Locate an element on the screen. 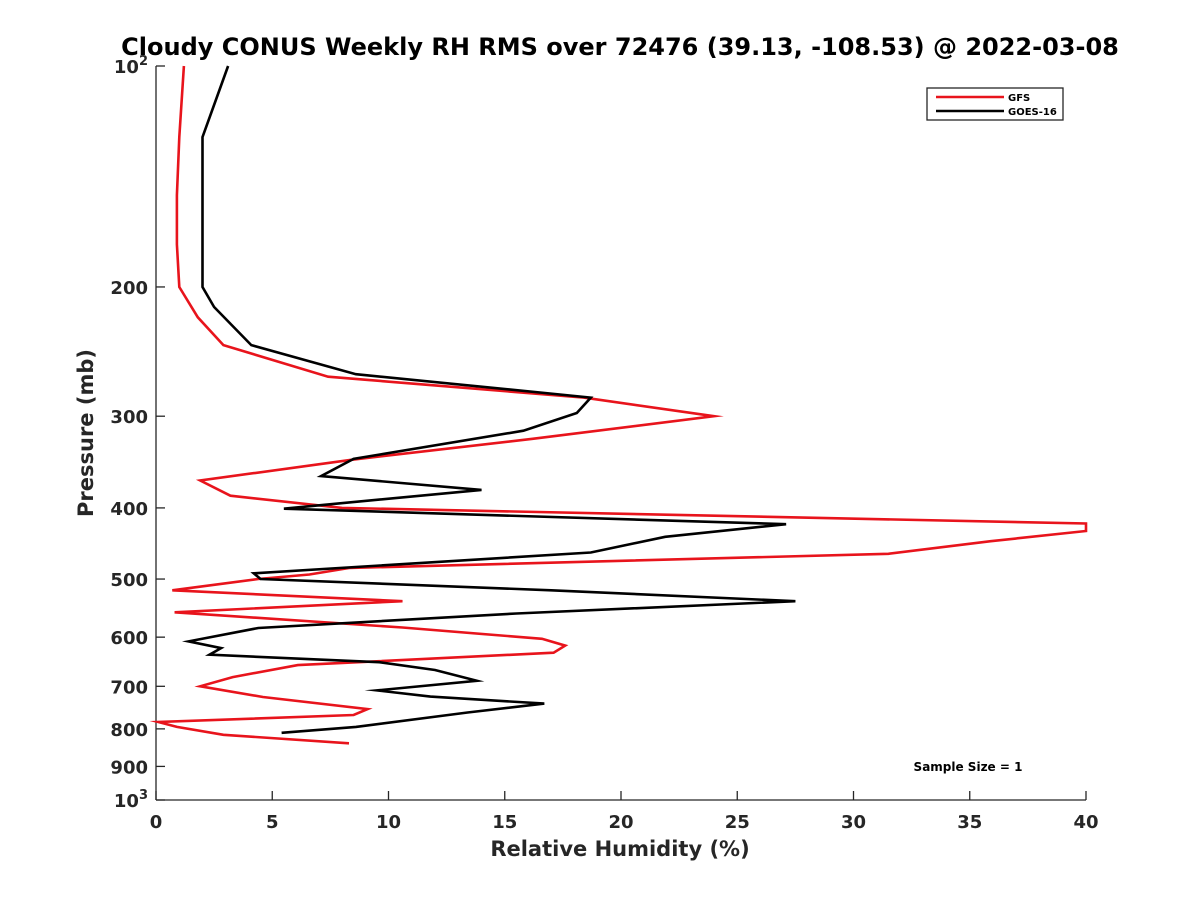 Image resolution: width=1200 pixels, height=900 pixels. y-tick-label: 10³ is located at coordinates (131, 800).